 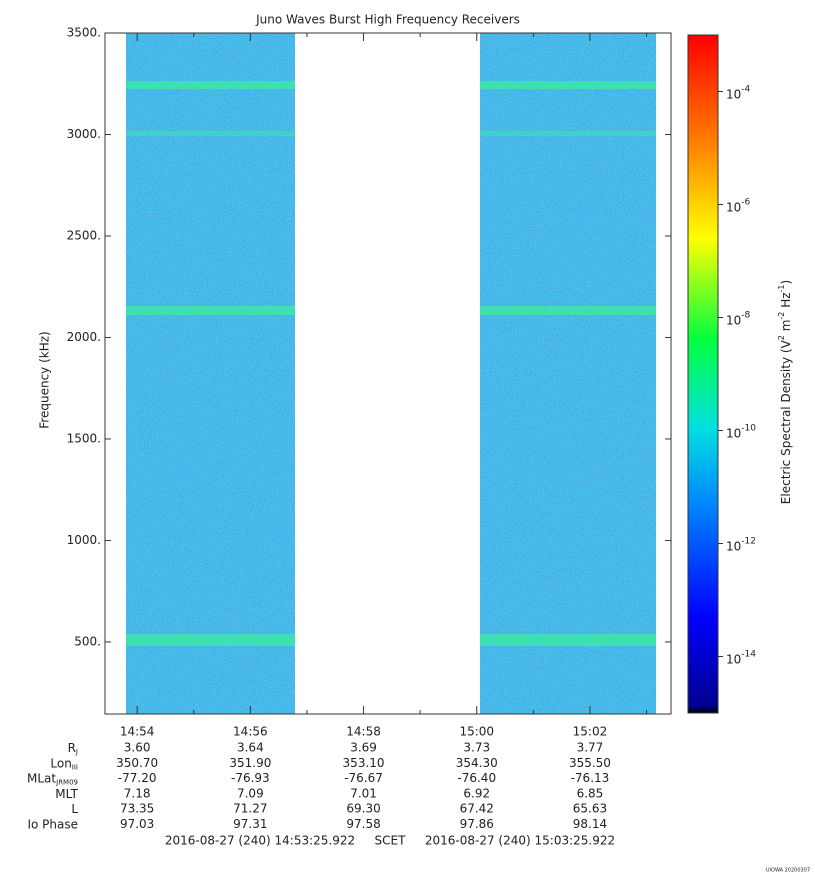 What do you see at coordinates (137, 778) in the screenshot?
I see `ephemeris-value: -77.20` at bounding box center [137, 778].